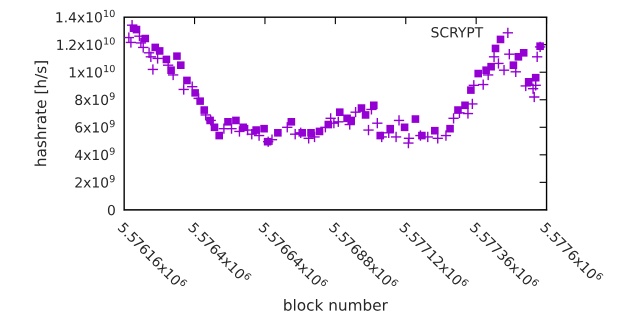 The width and height of the screenshot is (640, 330). Describe the element at coordinates (504, 255) in the screenshot. I see `x-tick-label: 5.57736x10$^{6}$` at that location.